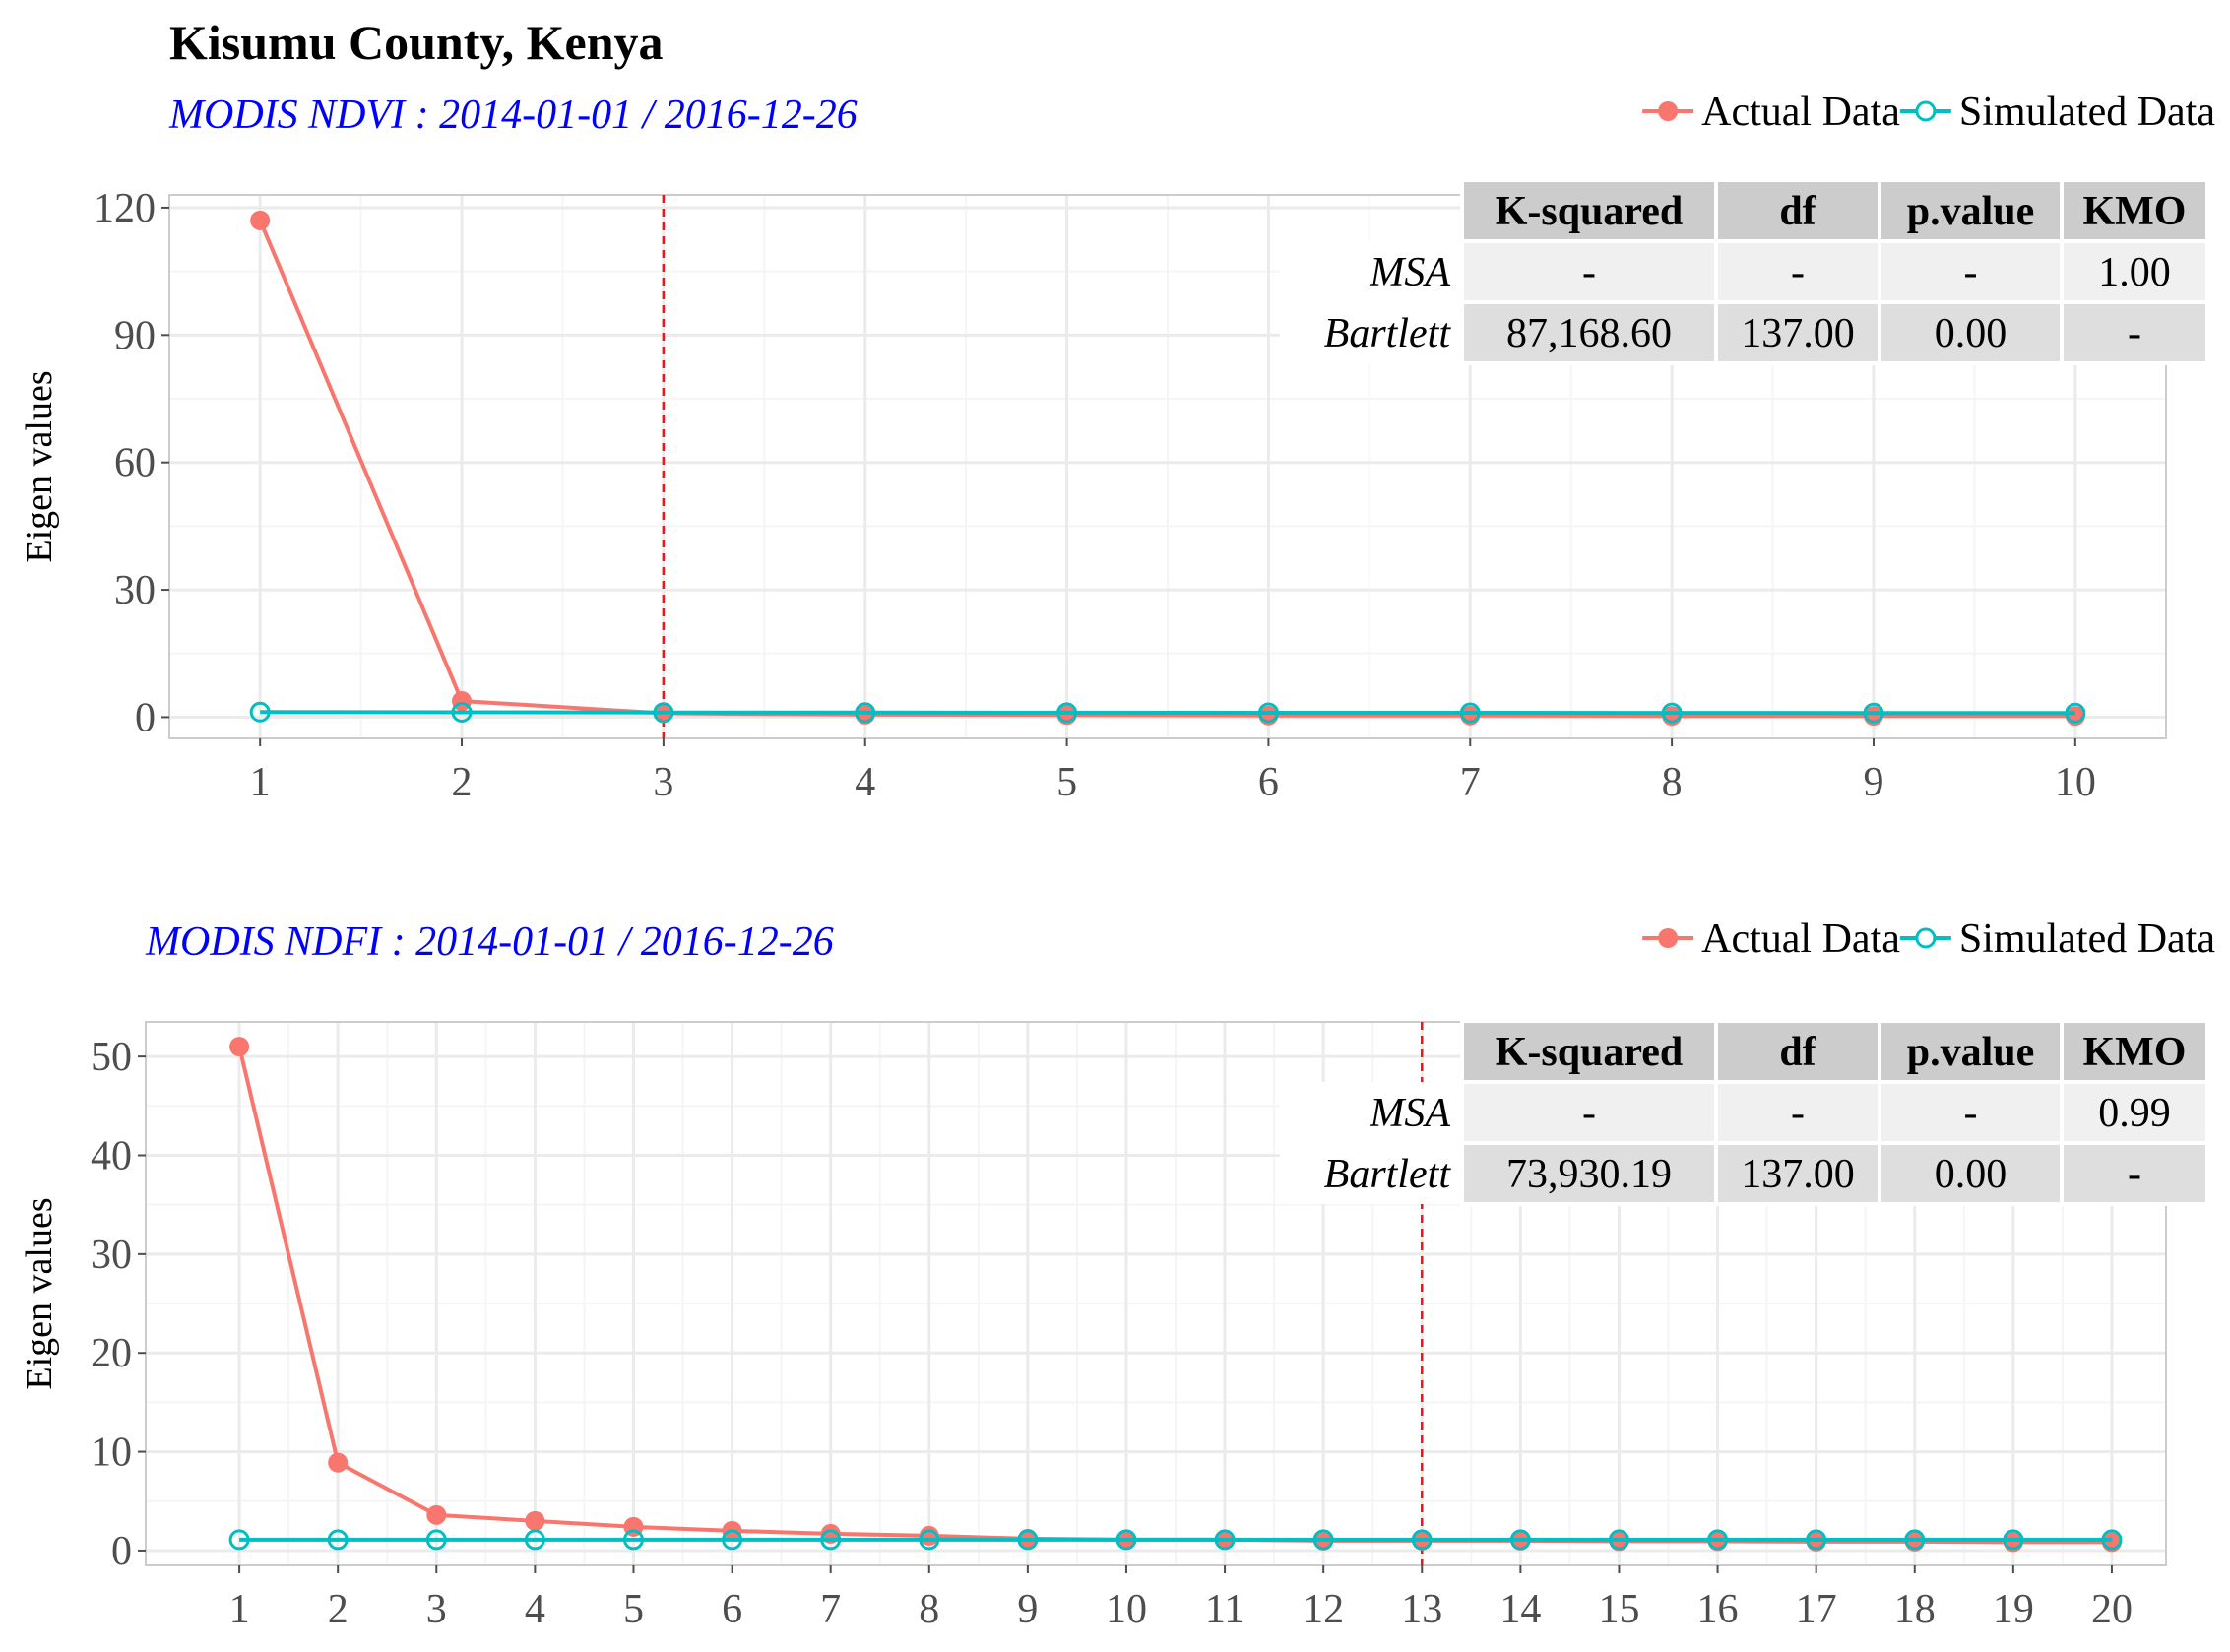  I want to click on table-header-cell, so click(2134, 1052).